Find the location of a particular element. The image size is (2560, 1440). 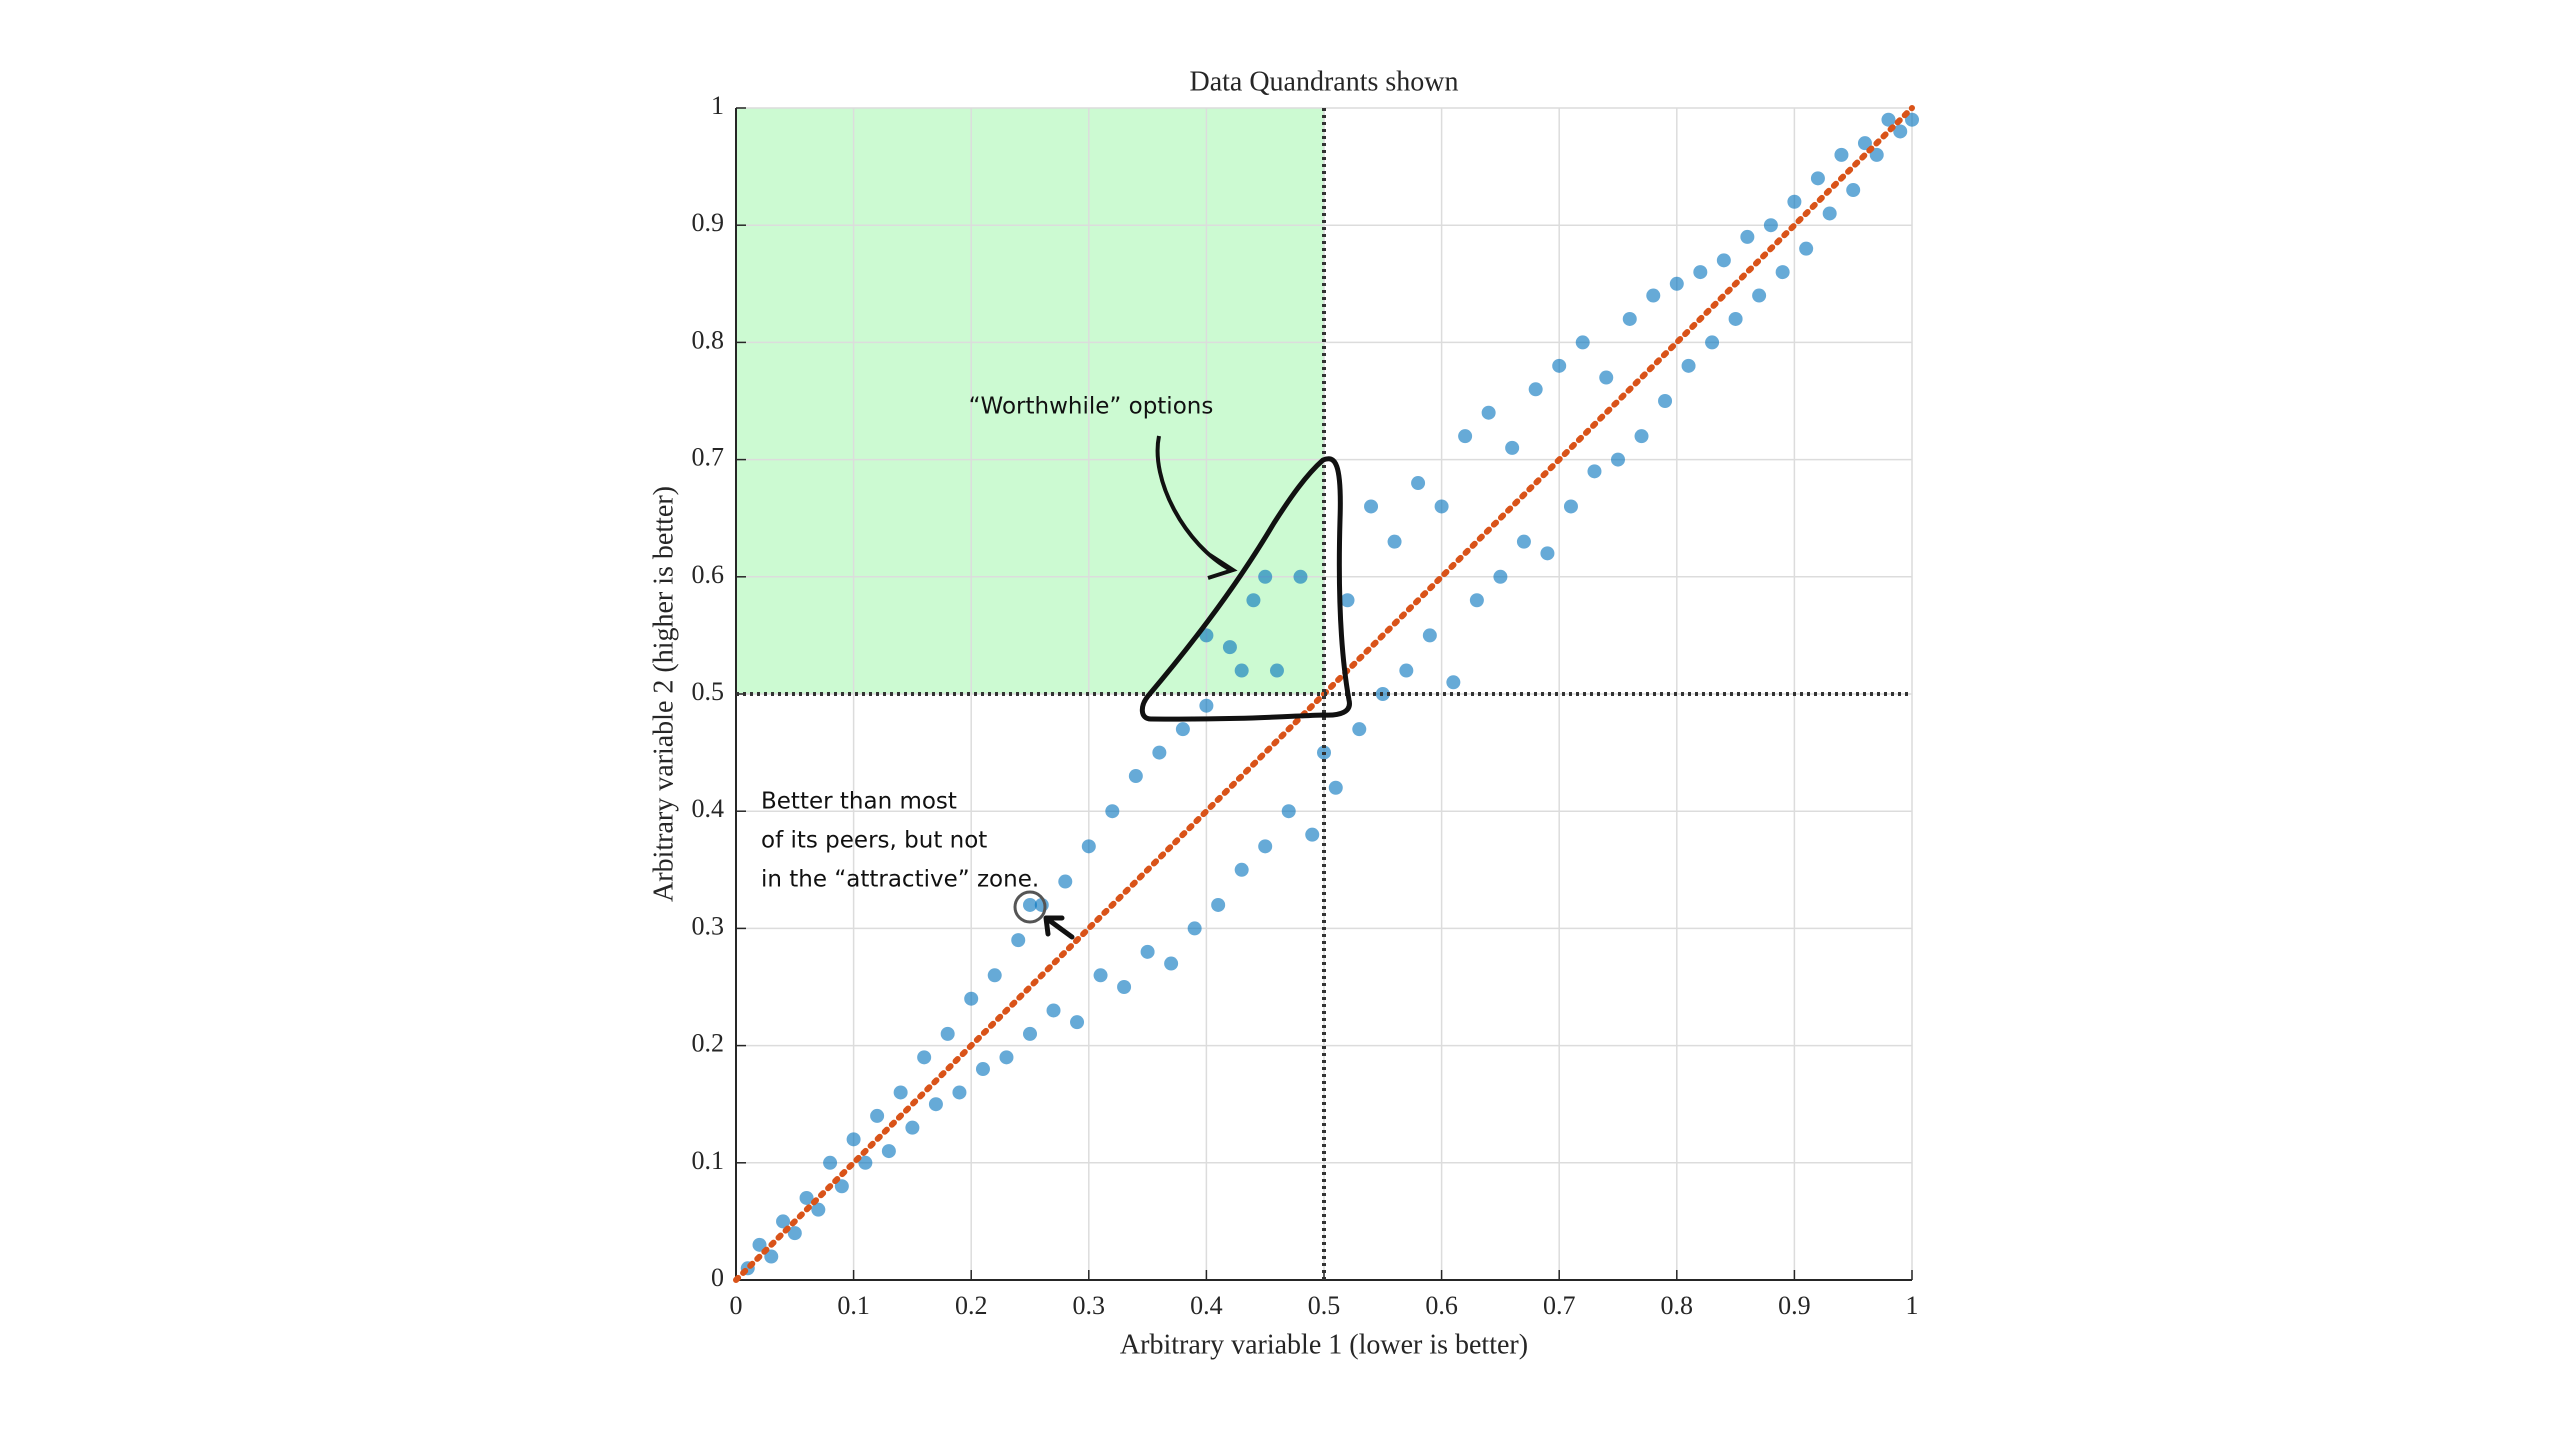

y-tick-label: 1 is located at coordinates (717, 105).